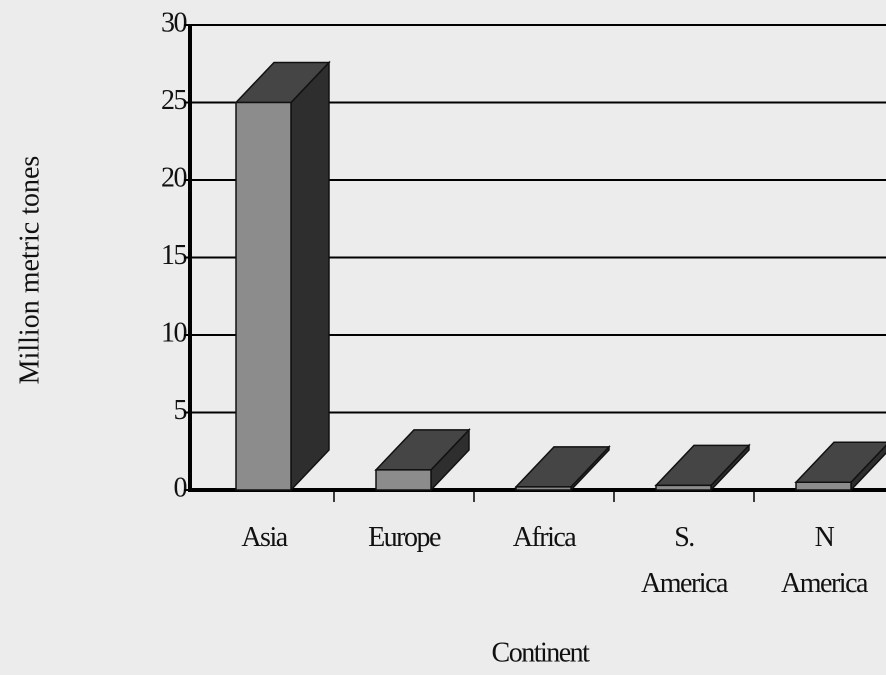 This screenshot has width=886, height=675. Describe the element at coordinates (174, 100) in the screenshot. I see `y-tick-label: 25` at that location.